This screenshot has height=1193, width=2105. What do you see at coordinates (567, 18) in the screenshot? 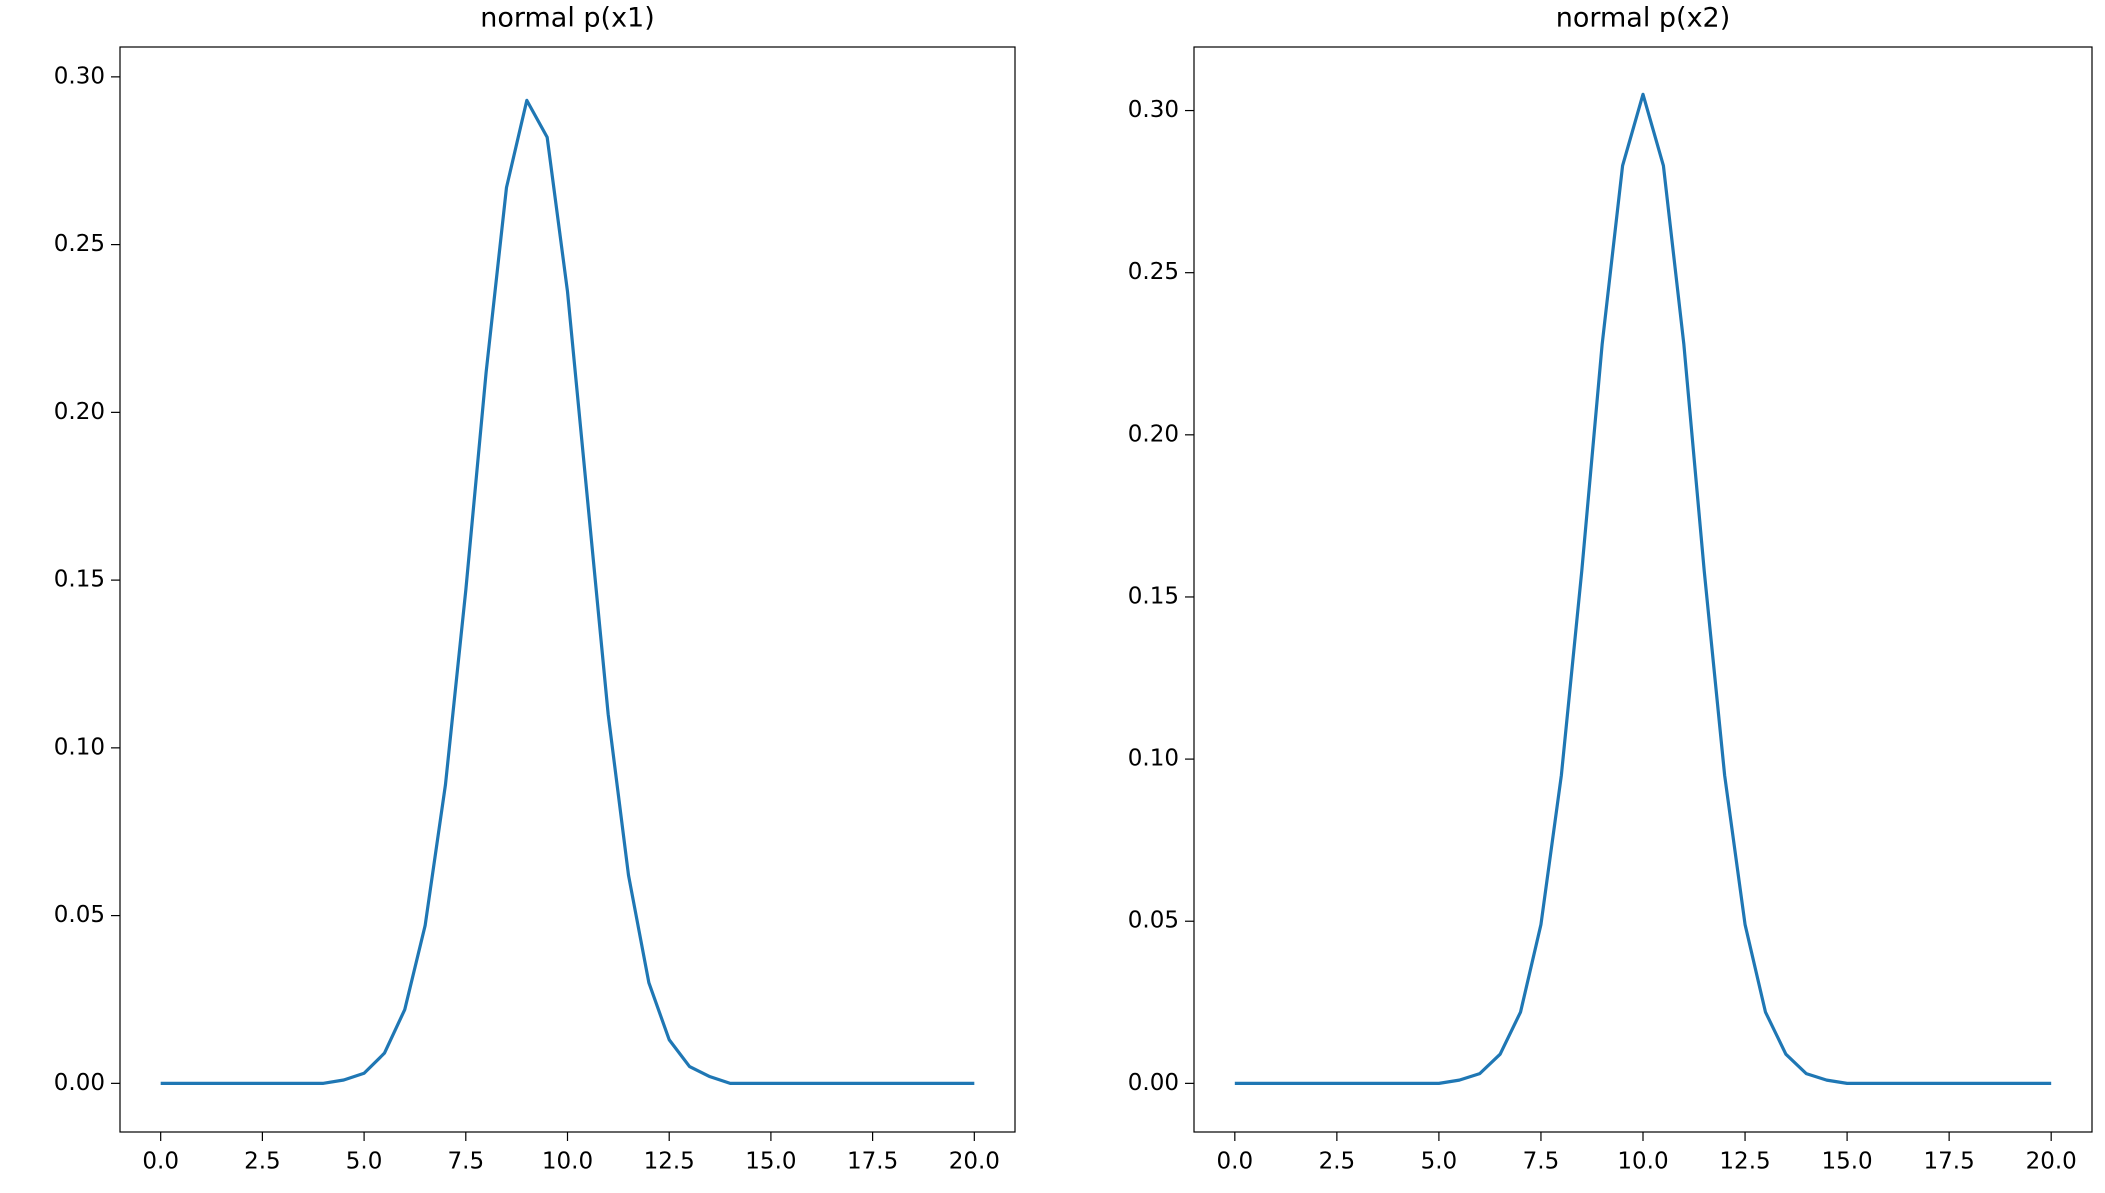
I see `chart-title: normal p(x1)` at bounding box center [567, 18].